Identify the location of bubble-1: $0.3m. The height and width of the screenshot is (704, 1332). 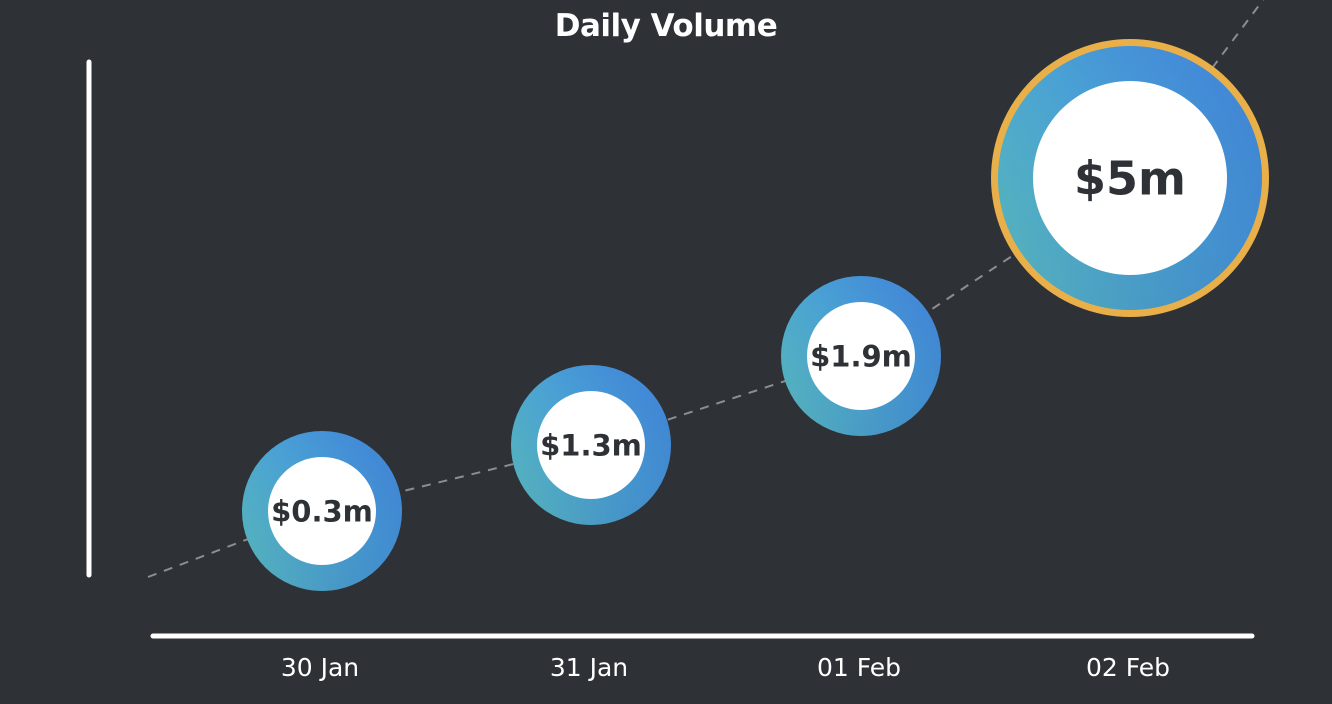
(322, 511).